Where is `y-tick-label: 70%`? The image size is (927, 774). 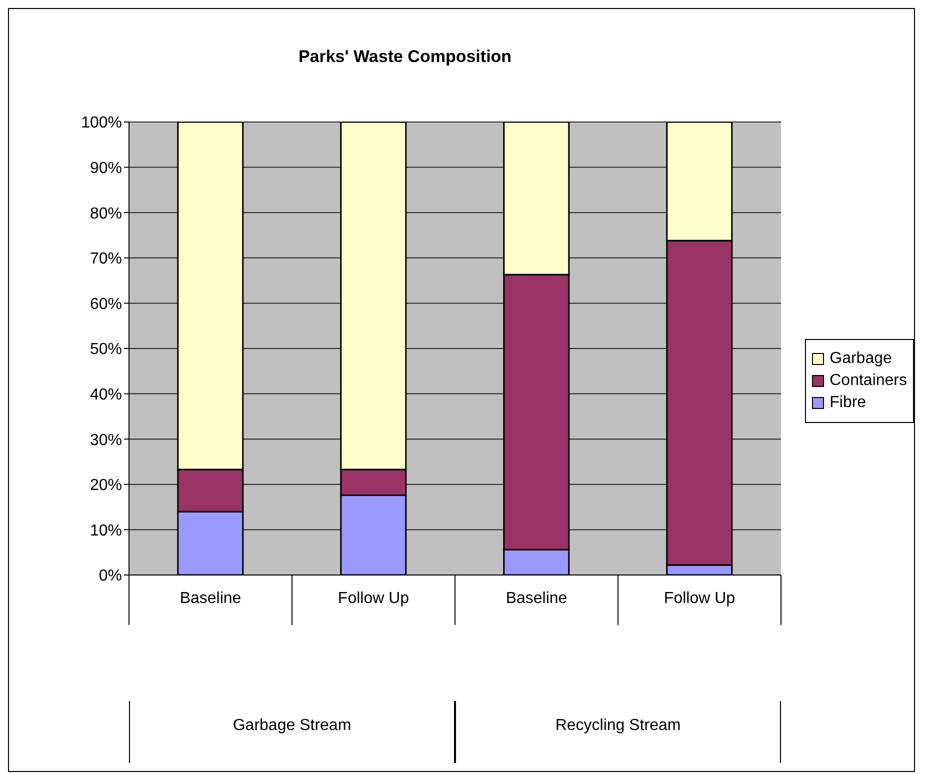 y-tick-label: 70% is located at coordinates (106, 259).